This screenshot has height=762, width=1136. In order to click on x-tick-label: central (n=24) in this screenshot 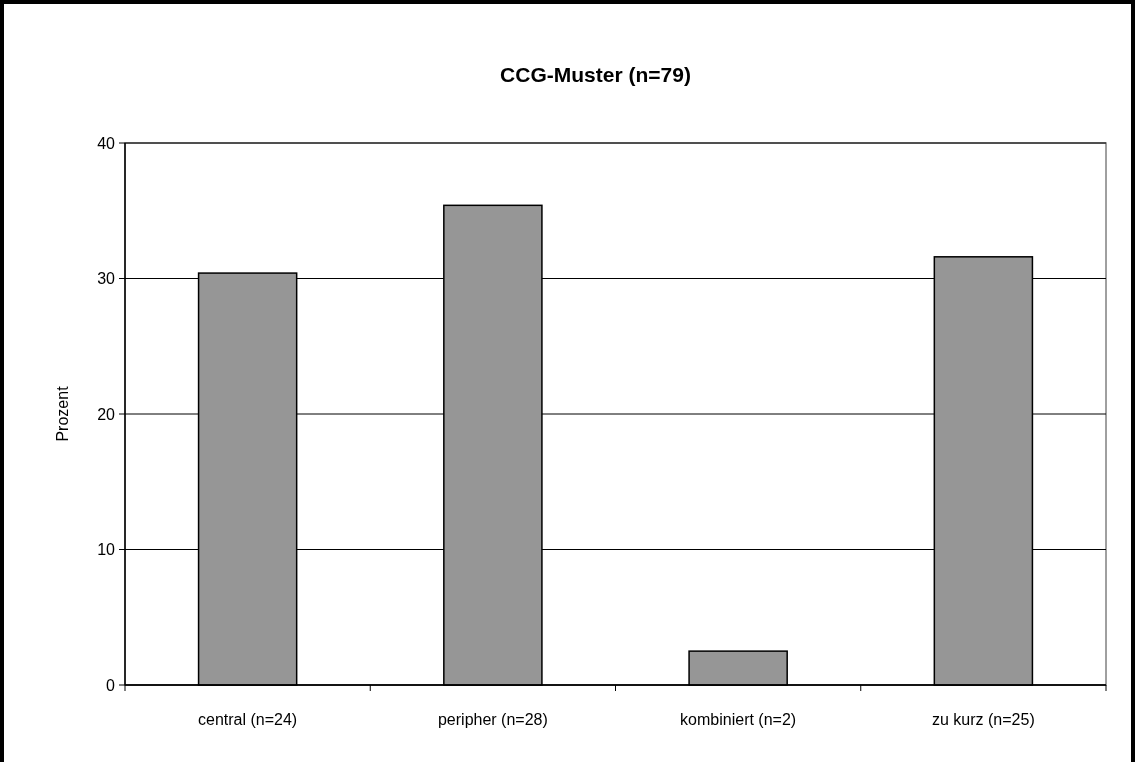, I will do `click(248, 719)`.